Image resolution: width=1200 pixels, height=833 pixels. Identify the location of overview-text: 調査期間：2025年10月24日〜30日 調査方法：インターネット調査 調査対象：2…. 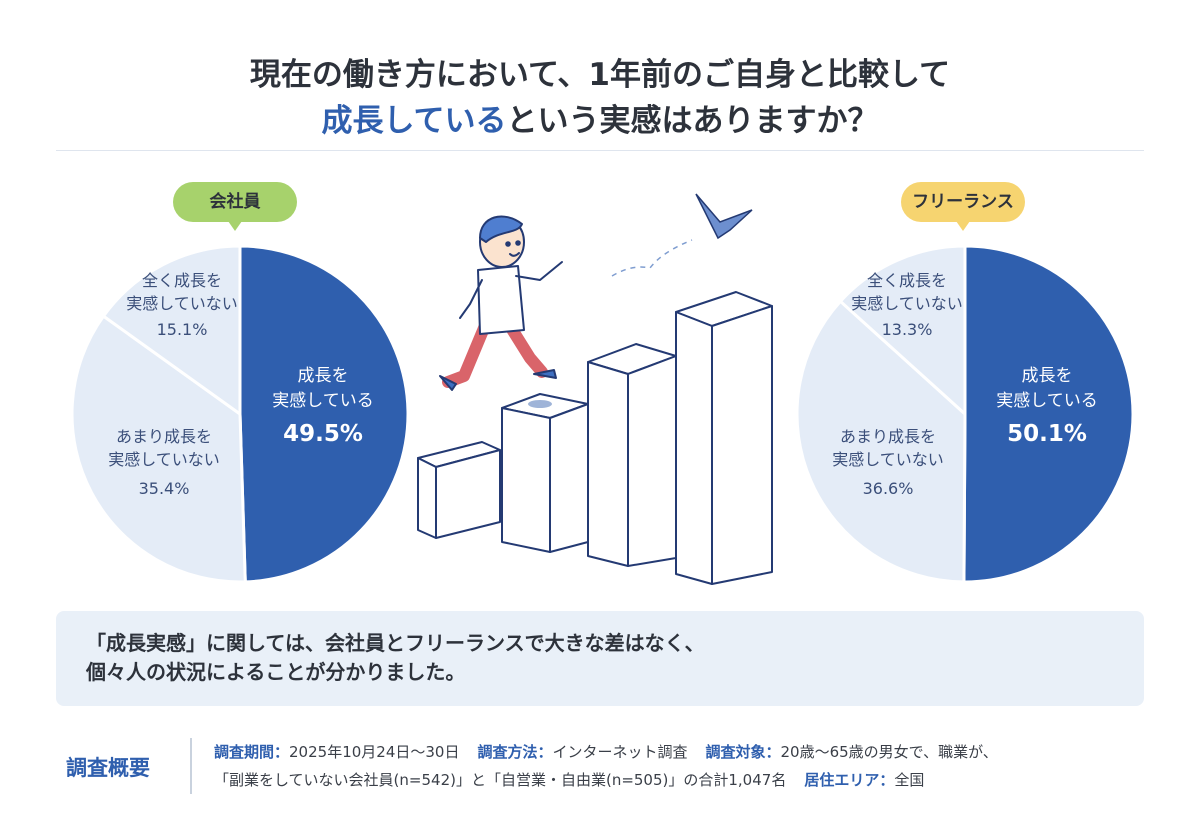
(689, 766).